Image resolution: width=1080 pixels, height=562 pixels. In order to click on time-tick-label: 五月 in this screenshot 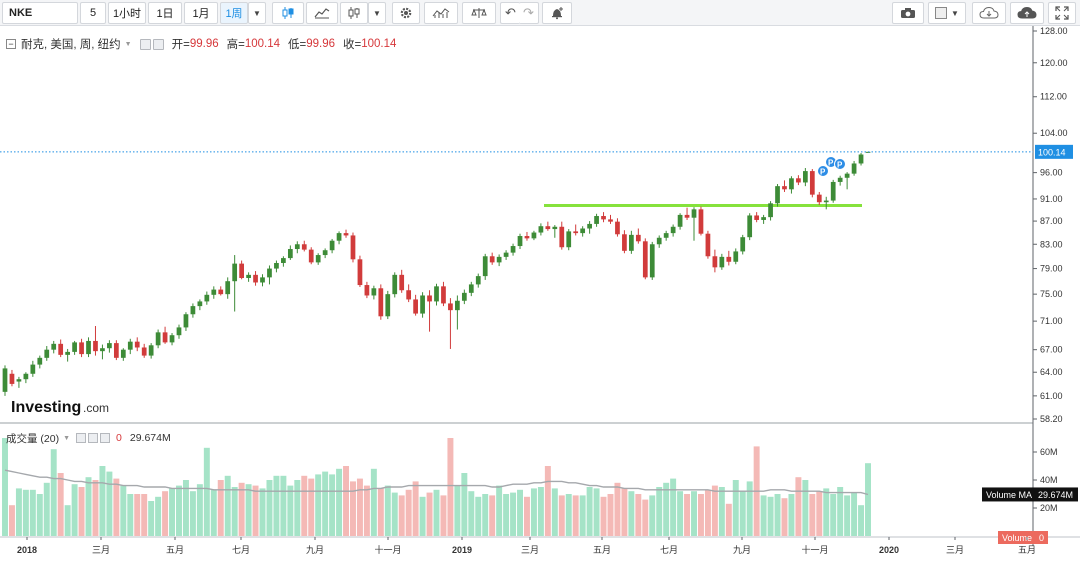, I will do `click(1027, 550)`.